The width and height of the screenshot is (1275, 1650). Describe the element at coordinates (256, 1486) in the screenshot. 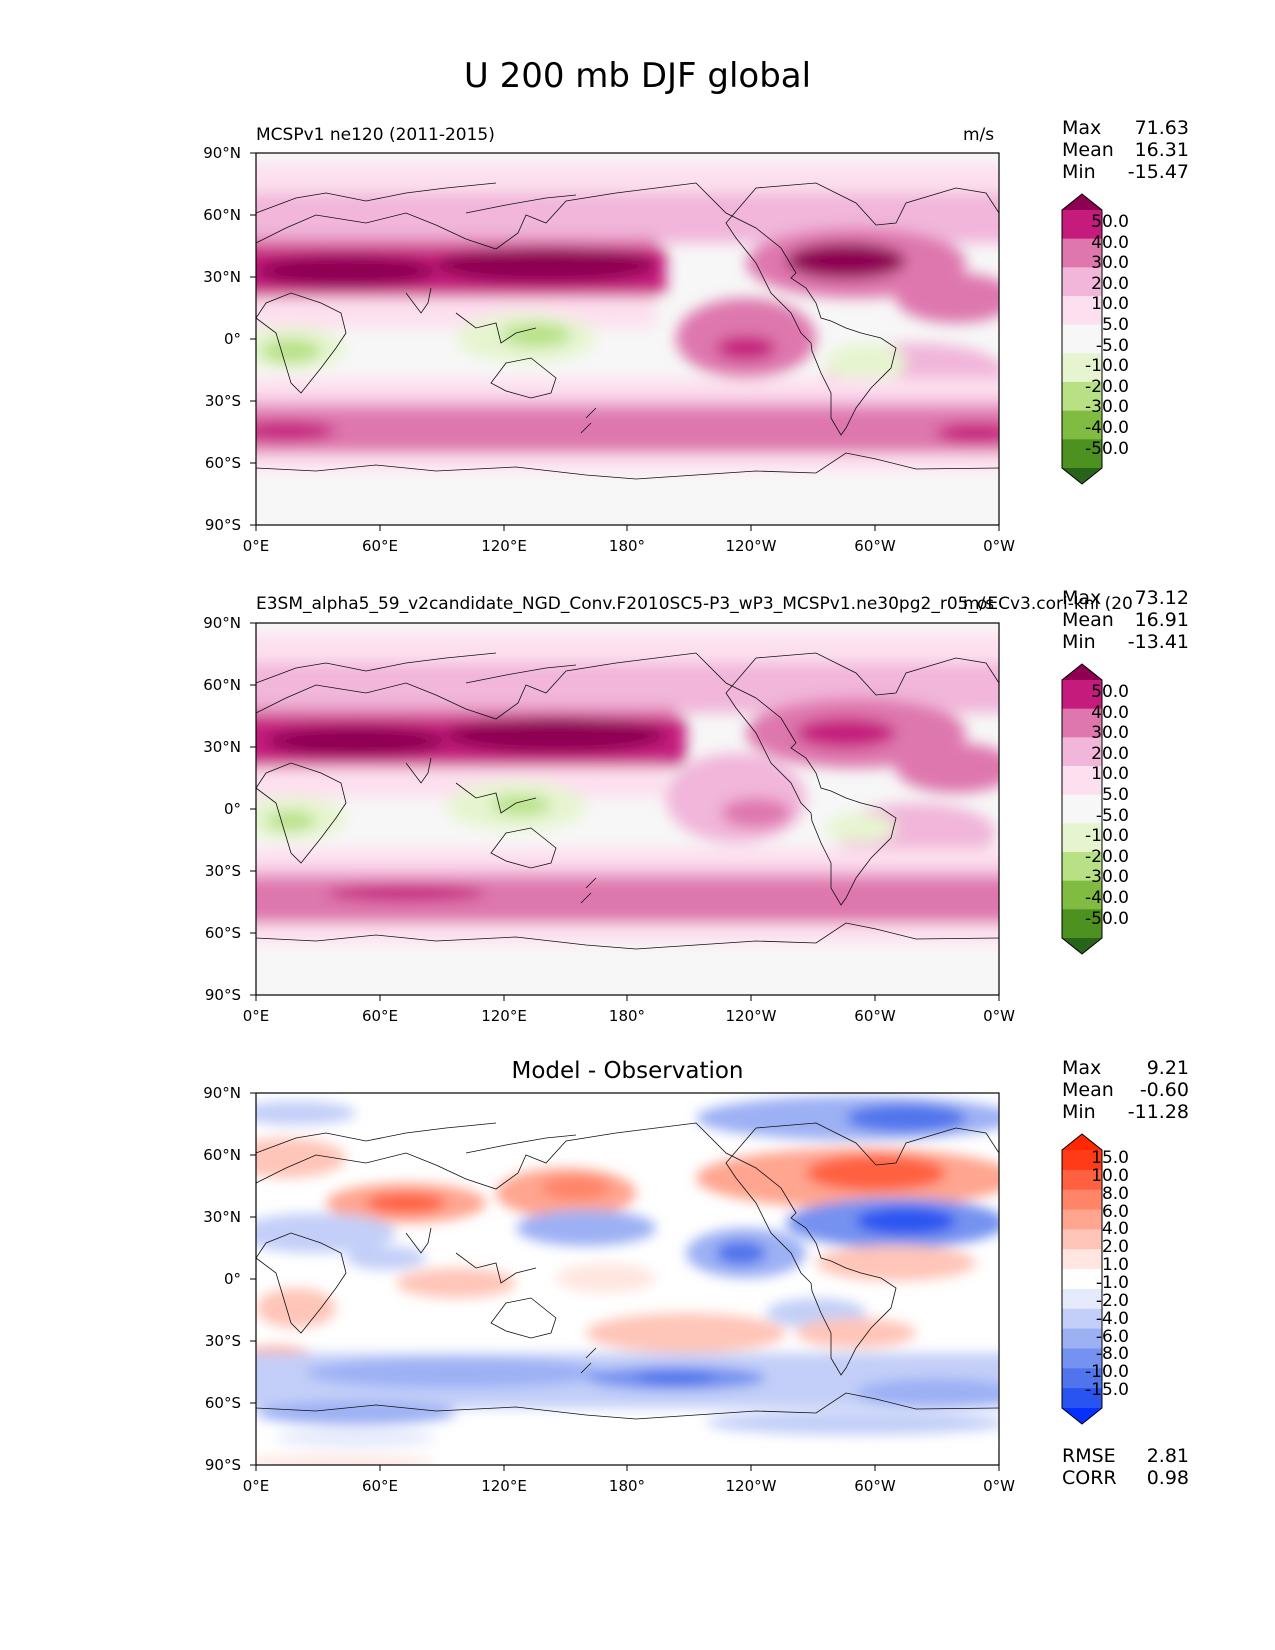

I see `panel3-lon-tick: 0°E` at that location.